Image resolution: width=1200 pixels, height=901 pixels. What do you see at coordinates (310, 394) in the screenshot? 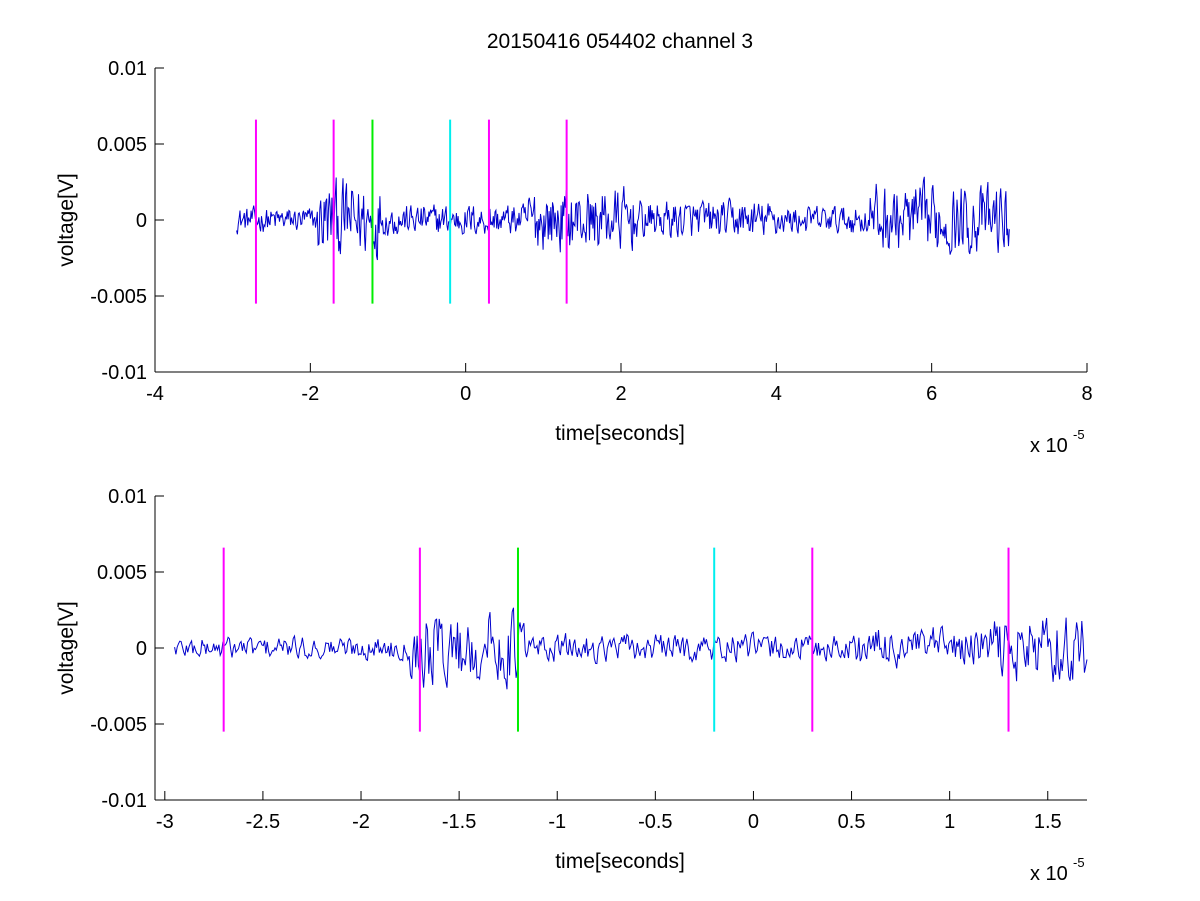
I see `top-x-tick-label: -2` at bounding box center [310, 394].